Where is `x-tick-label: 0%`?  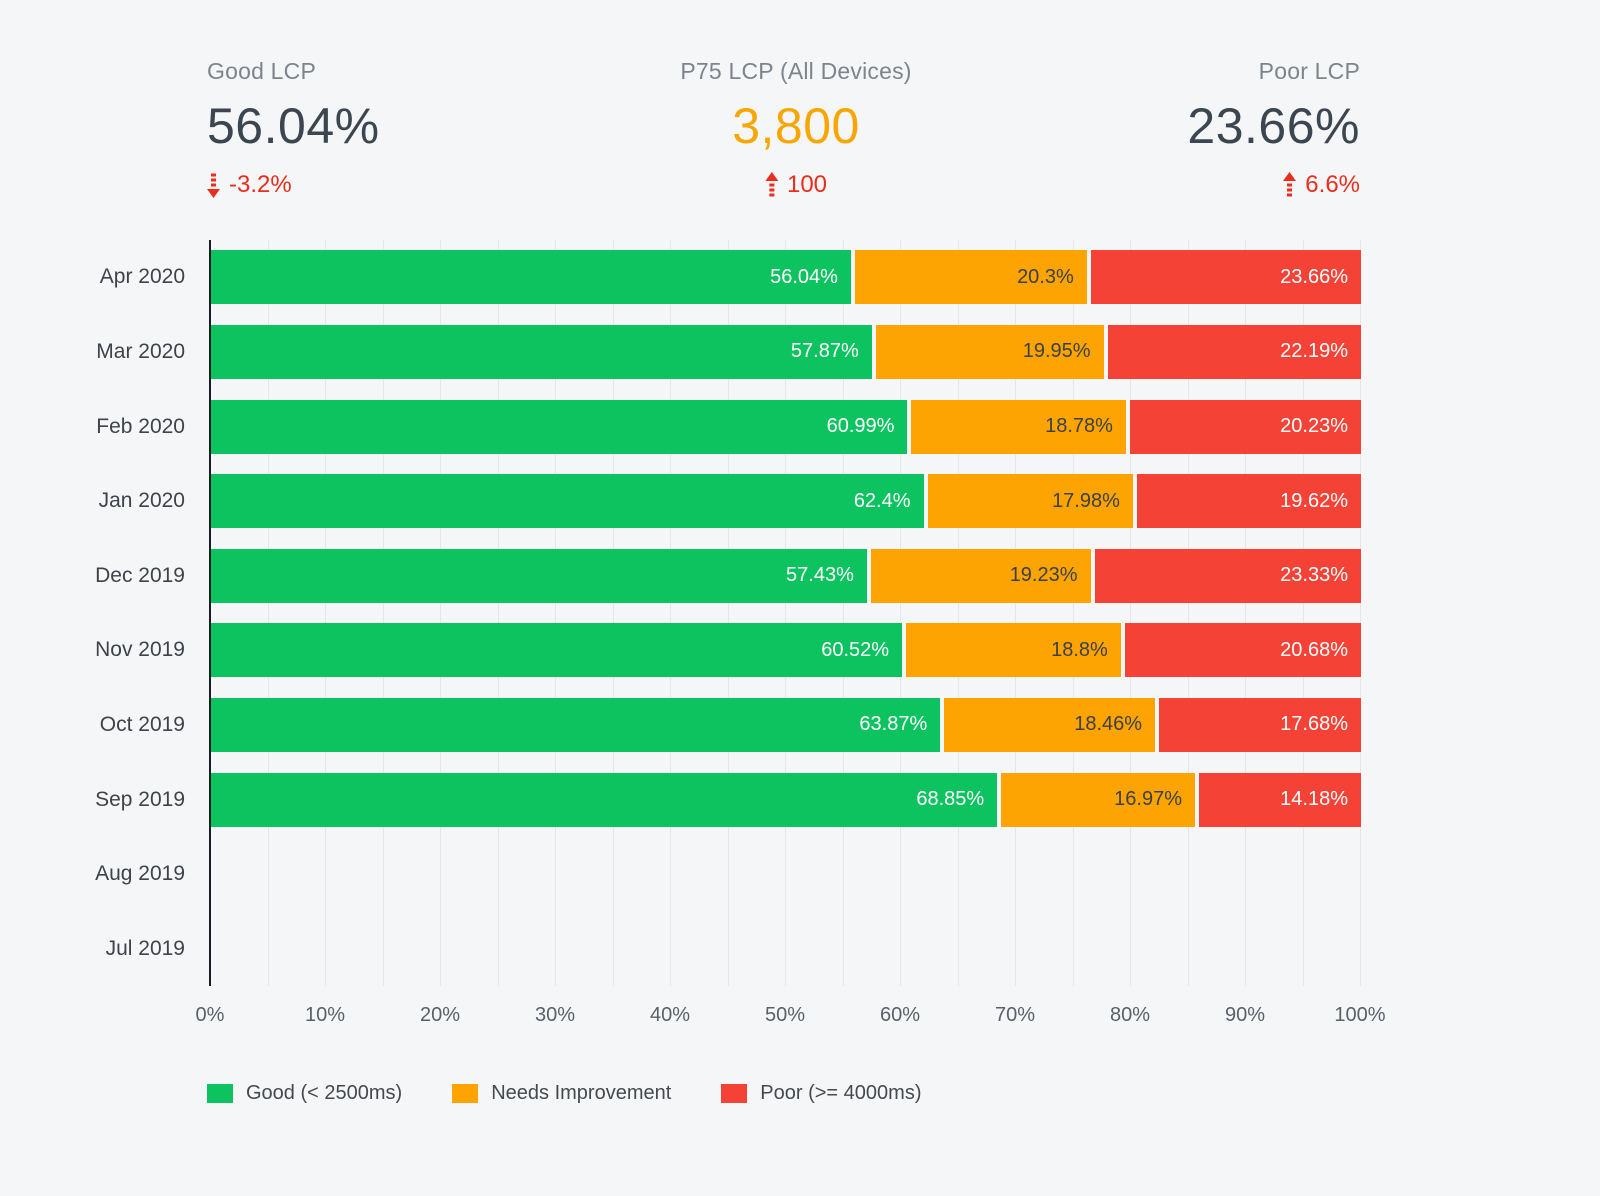
x-tick-label: 0% is located at coordinates (210, 1015).